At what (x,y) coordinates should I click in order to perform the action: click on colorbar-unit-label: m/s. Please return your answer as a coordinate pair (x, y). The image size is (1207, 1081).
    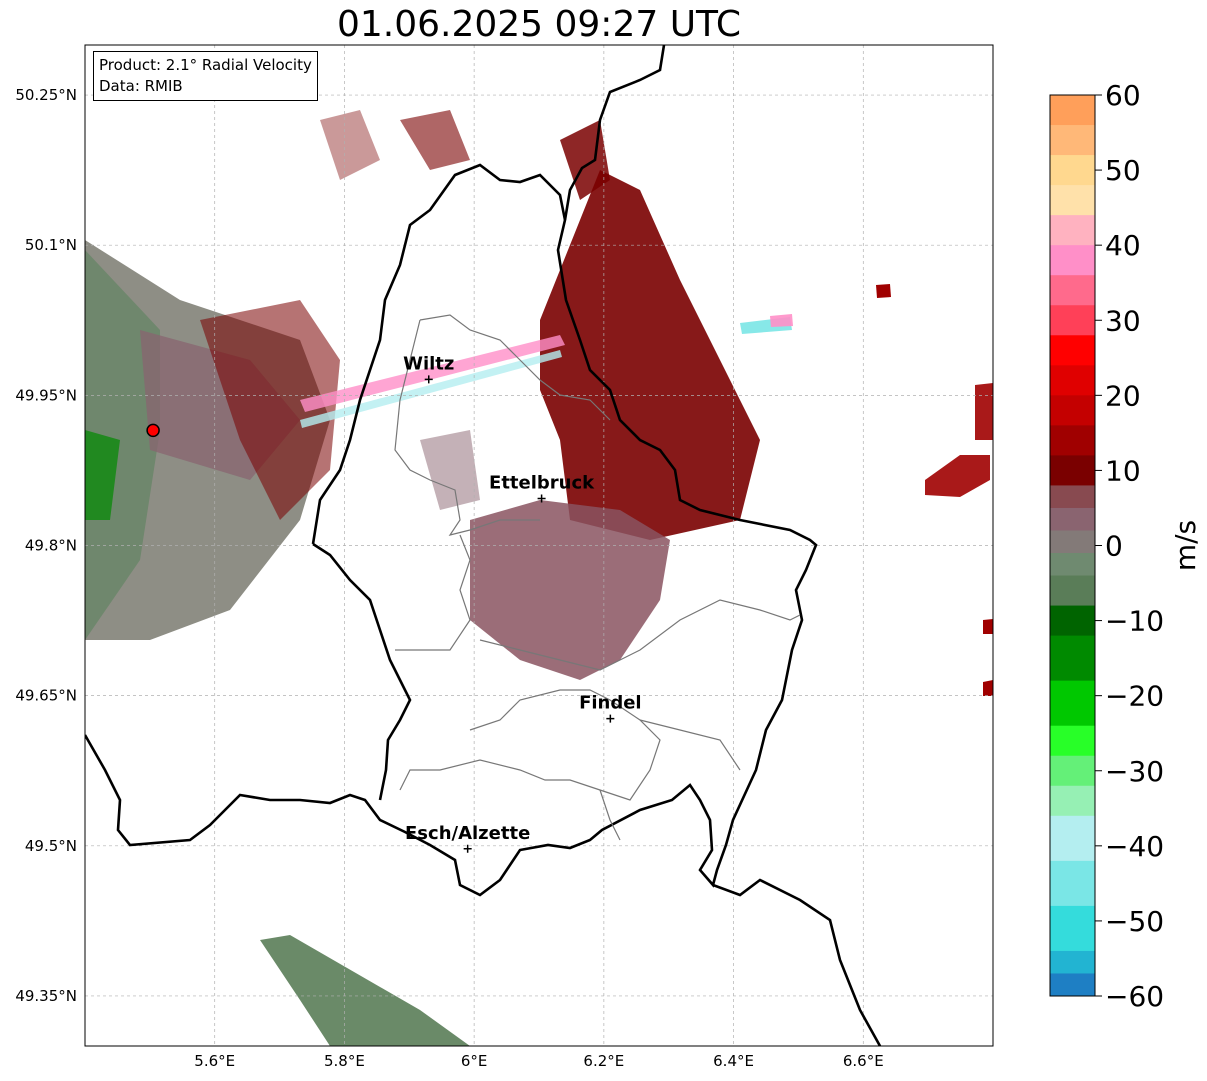
    Looking at the image, I should click on (1185, 545).